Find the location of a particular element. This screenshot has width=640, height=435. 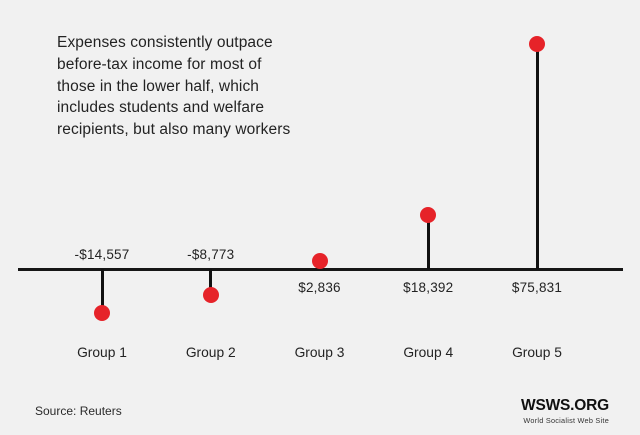

category-label: Group 5 is located at coordinates (537, 352).